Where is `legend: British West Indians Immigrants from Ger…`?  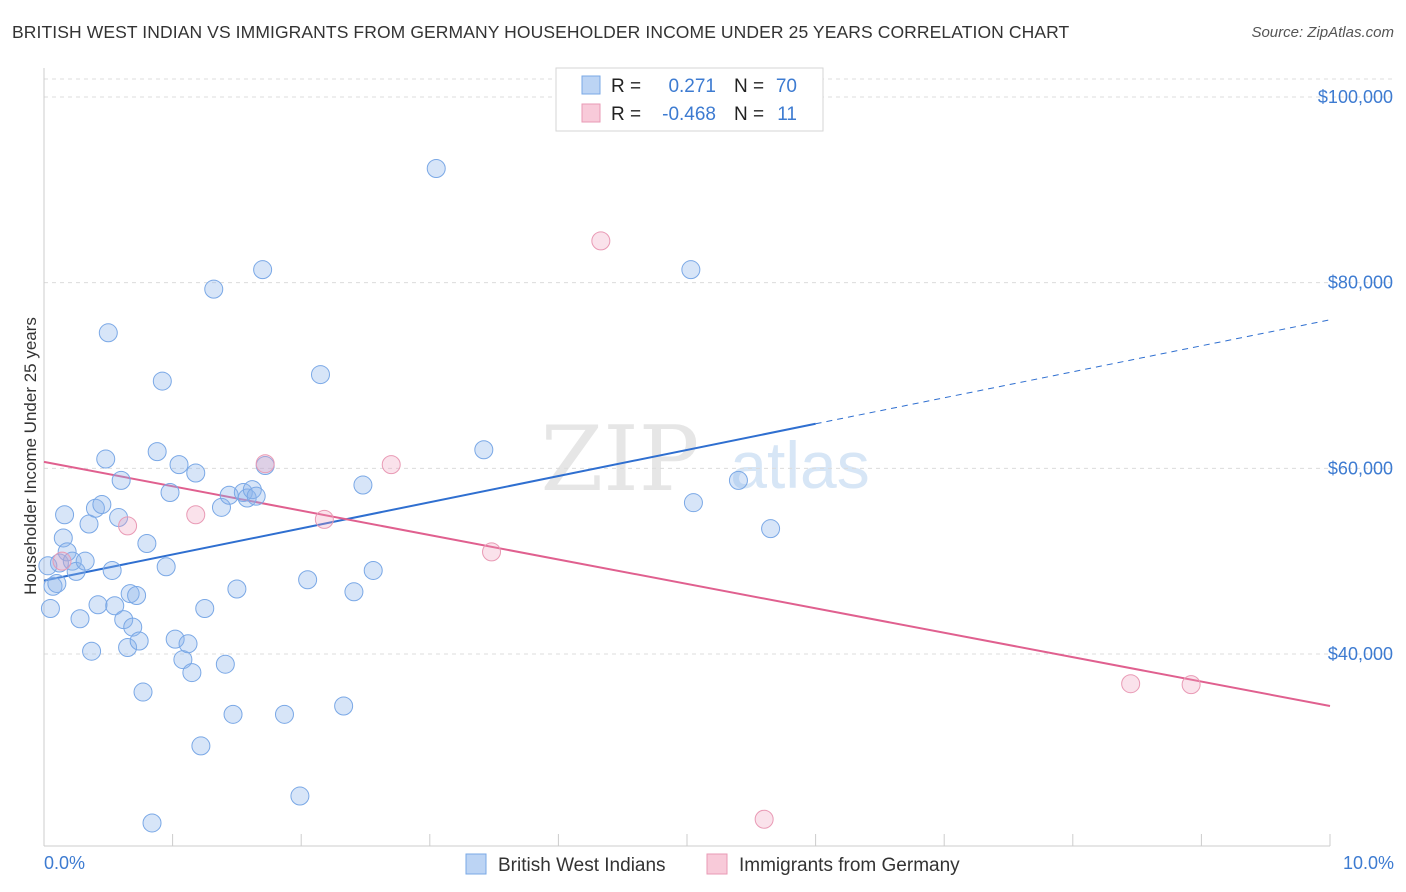
legend: British West Indians Immigrants from Ger… is located at coordinates (712, 864).